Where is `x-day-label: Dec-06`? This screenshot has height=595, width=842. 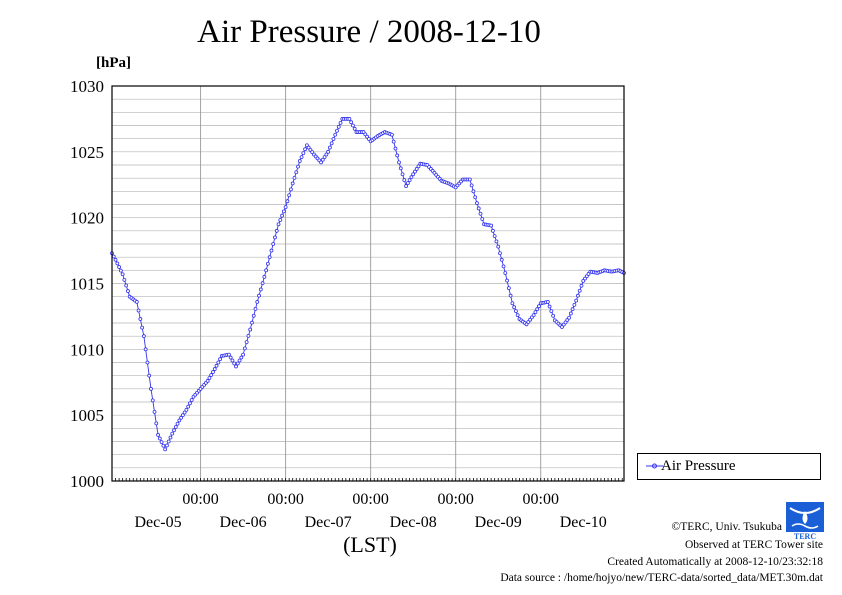 x-day-label: Dec-06 is located at coordinates (243, 522).